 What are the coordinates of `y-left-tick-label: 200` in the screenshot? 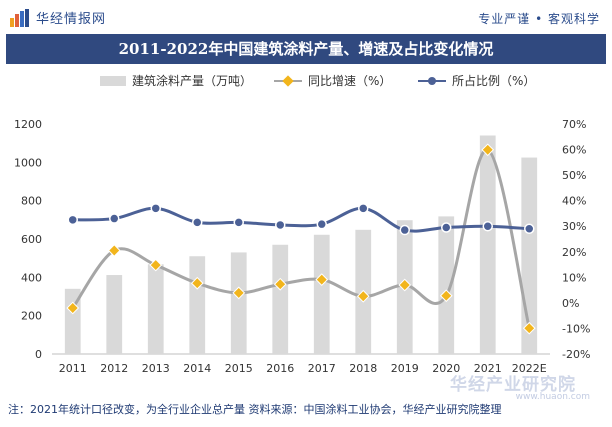 It's located at (31, 316).